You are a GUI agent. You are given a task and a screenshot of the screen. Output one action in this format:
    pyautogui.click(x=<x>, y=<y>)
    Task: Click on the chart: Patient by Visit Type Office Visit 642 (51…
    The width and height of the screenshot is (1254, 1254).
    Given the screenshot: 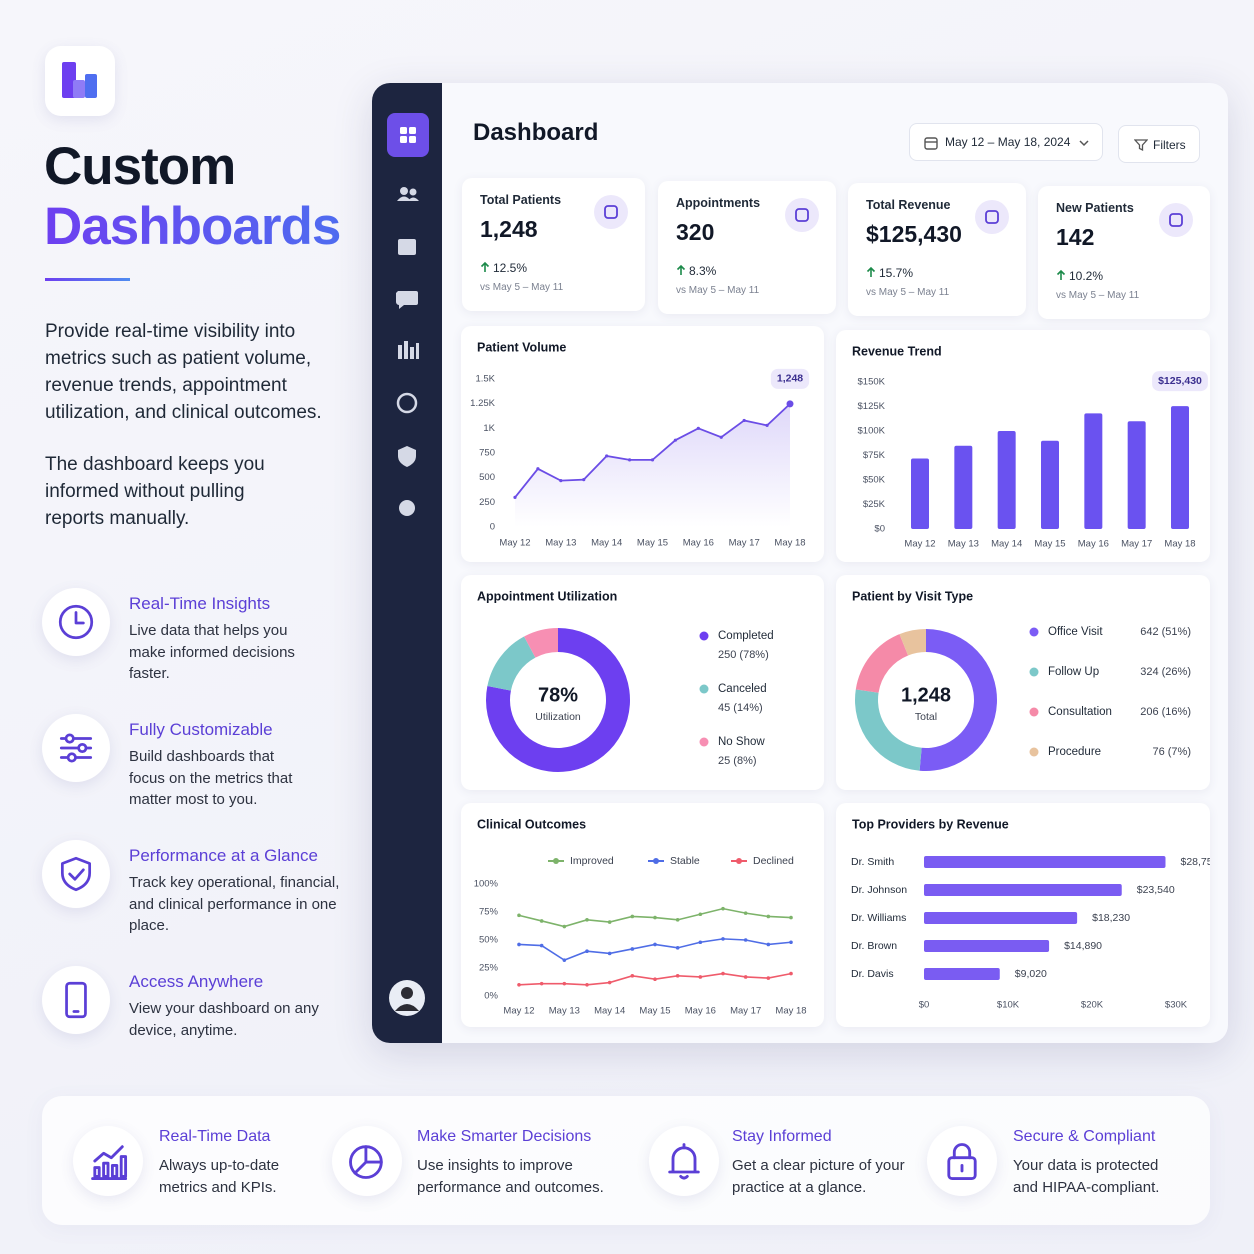 What is the action you would take?
    pyautogui.click(x=1021, y=680)
    